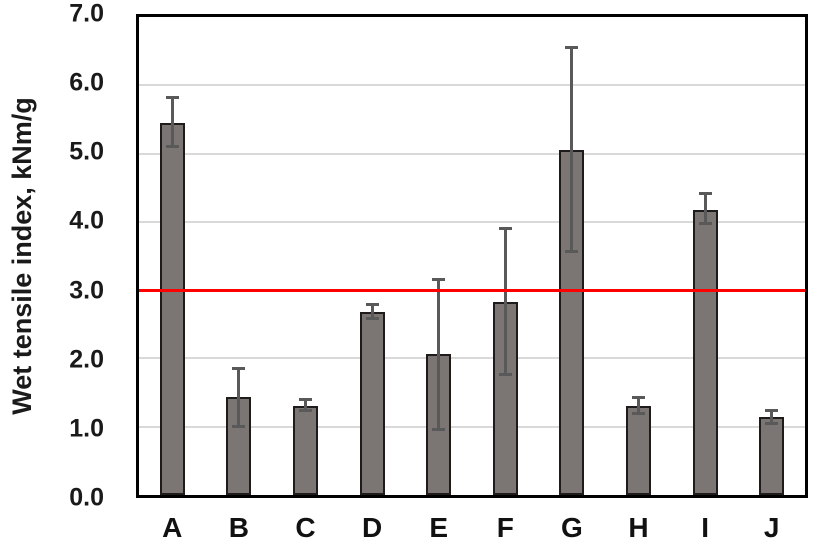 The height and width of the screenshot is (545, 813). What do you see at coordinates (638, 450) in the screenshot?
I see `bar-H` at bounding box center [638, 450].